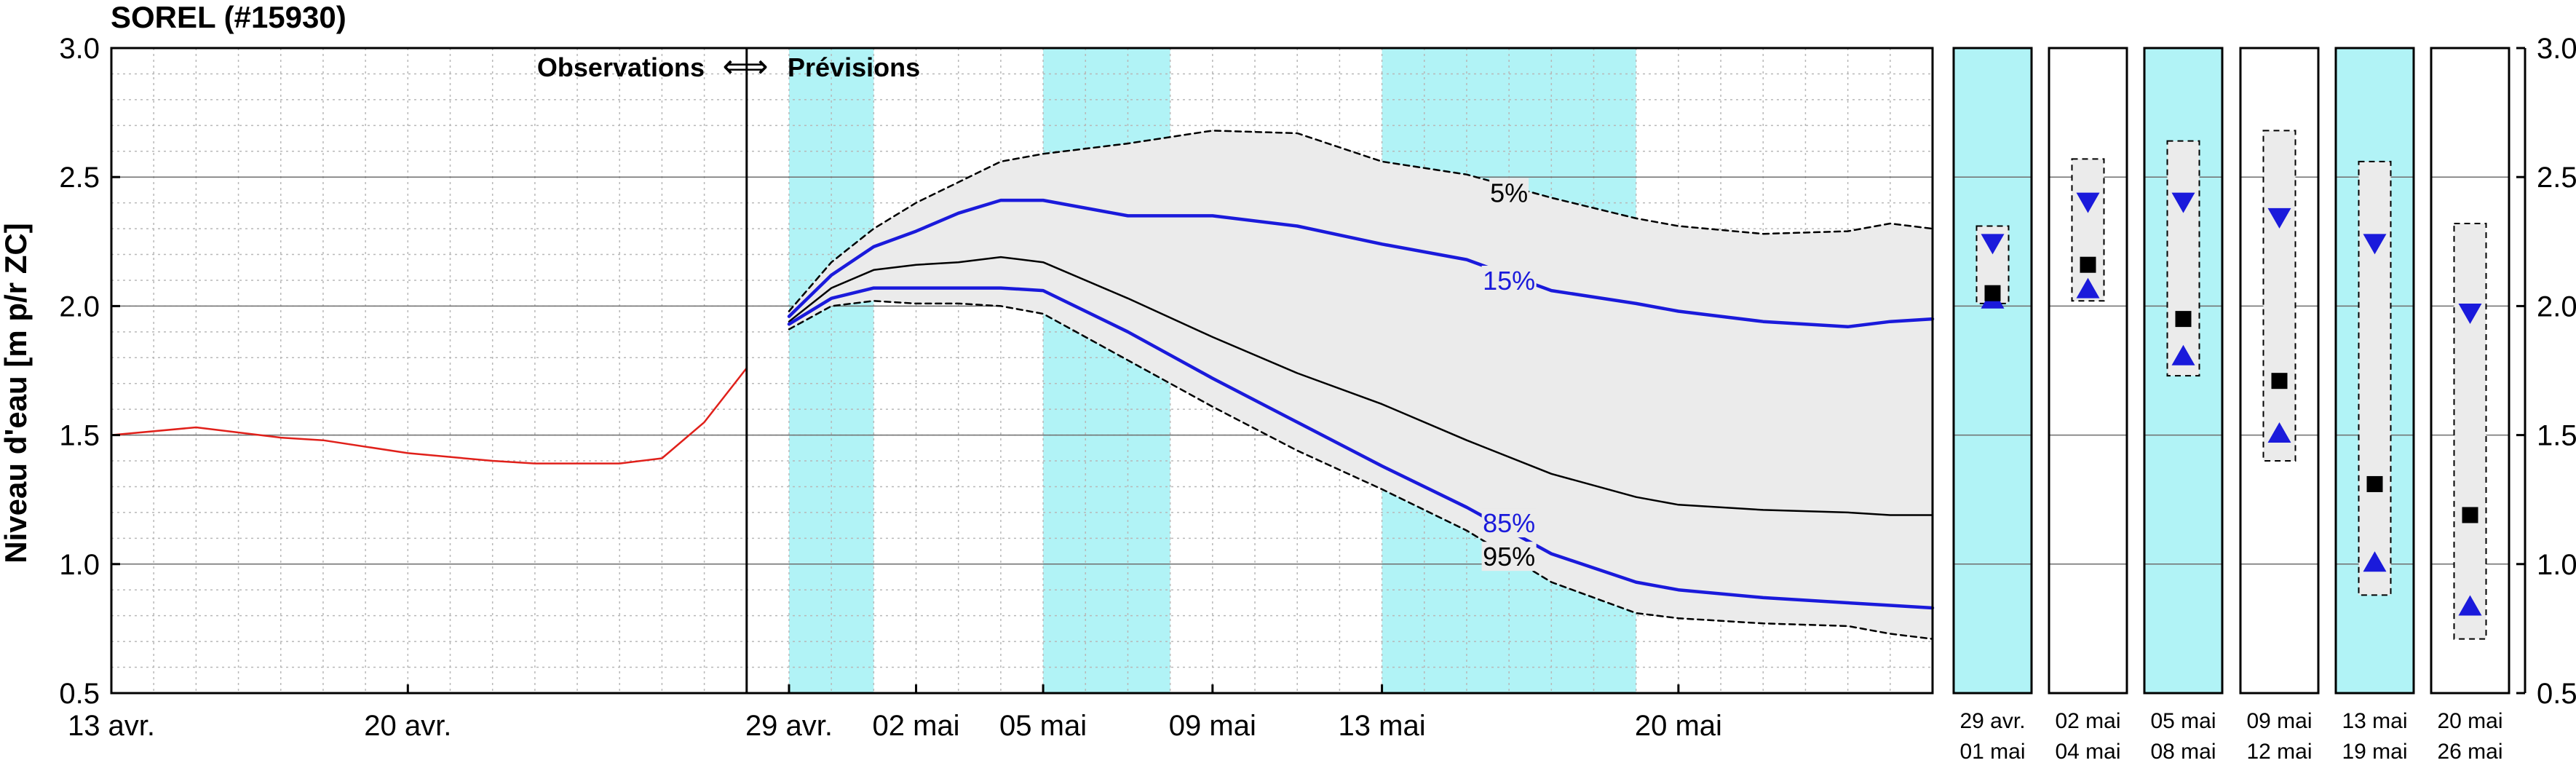 This screenshot has height=771, width=2576. I want to click on period-panel-1: 29 avr. 01 mai, so click(1992, 405).